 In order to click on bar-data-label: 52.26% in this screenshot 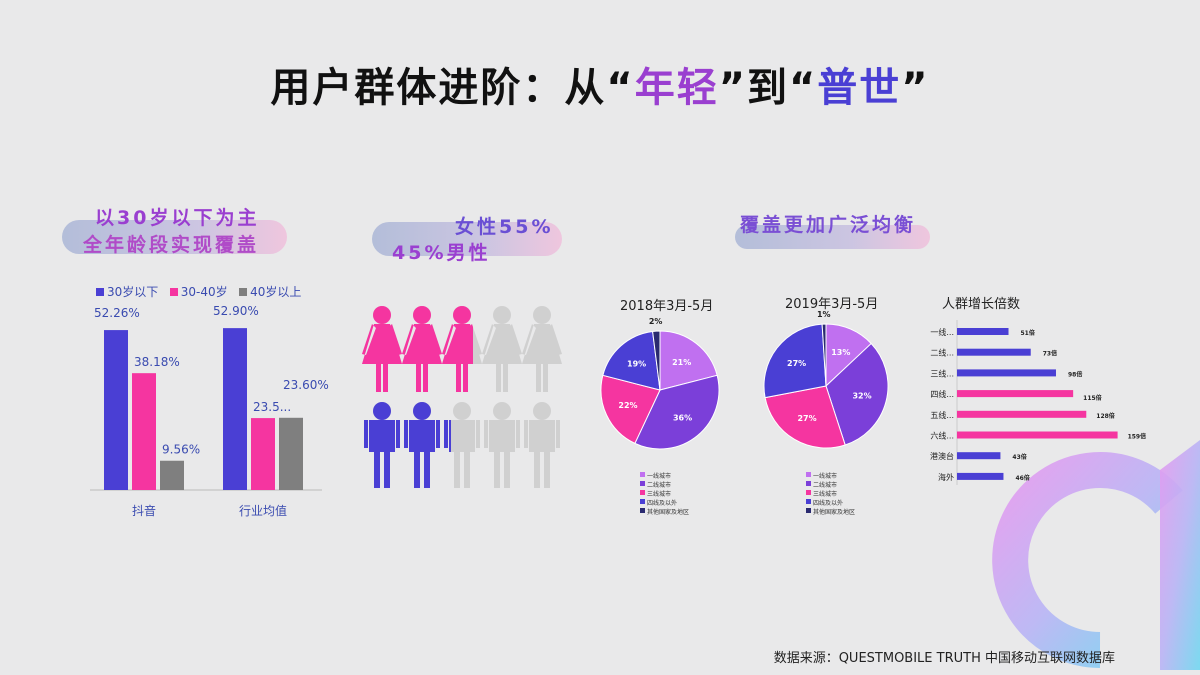, I will do `click(117, 313)`.